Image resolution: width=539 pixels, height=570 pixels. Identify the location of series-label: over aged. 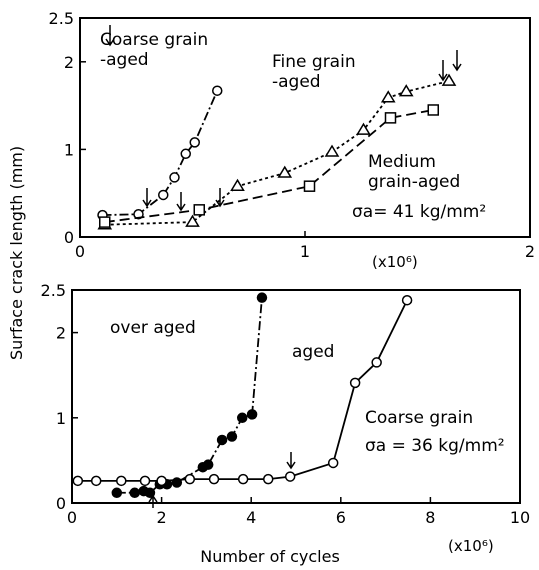
(153, 328).